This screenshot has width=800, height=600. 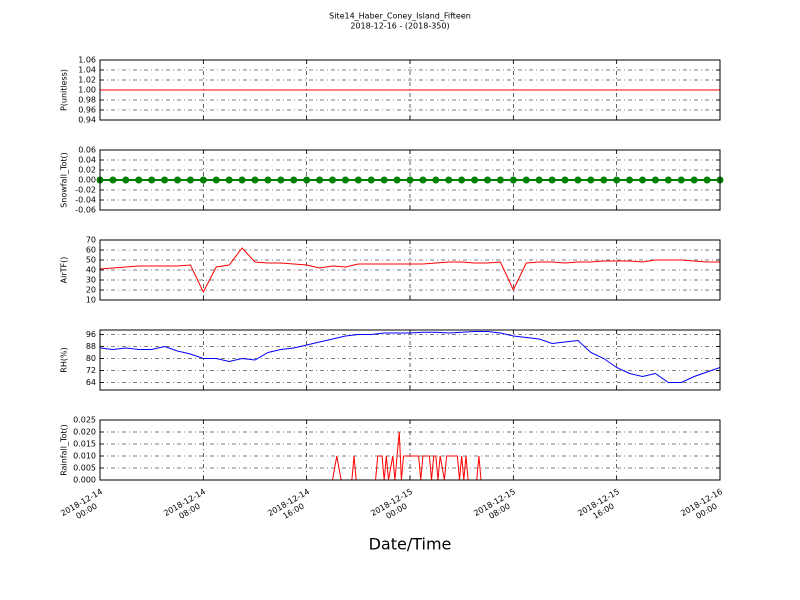 What do you see at coordinates (91, 300) in the screenshot?
I see `y-tick-label: 10` at bounding box center [91, 300].